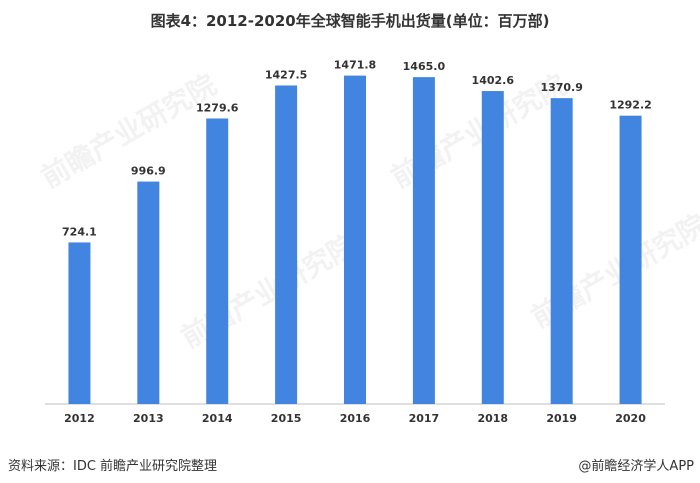 The width and height of the screenshot is (700, 483). Describe the element at coordinates (350, 469) in the screenshot. I see `footer: 资料来源：IDC 前瞻产业研究院整理 @前瞻经济学人APP` at that location.